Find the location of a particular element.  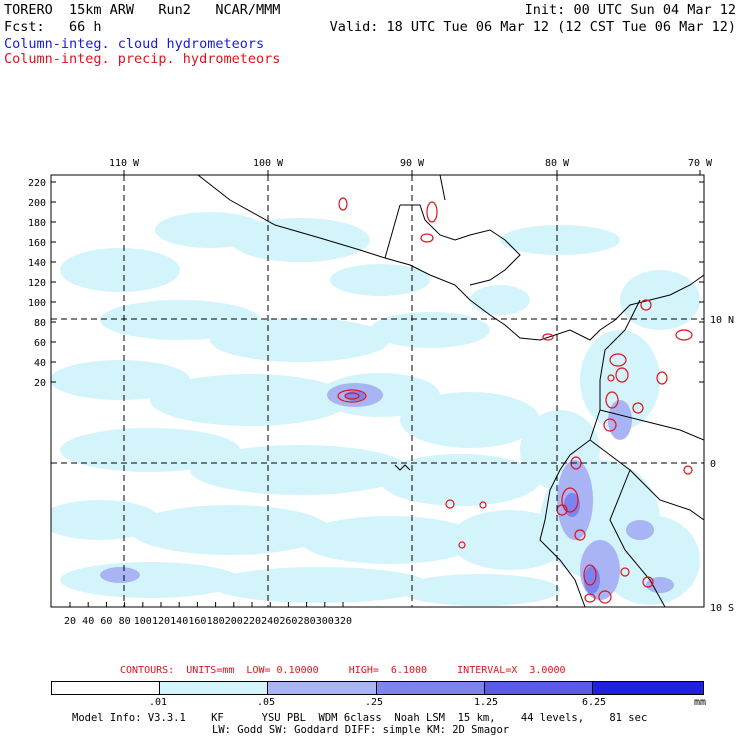

cloud-field-label: Column-integ. cloud hydrometeors is located at coordinates (134, 44).